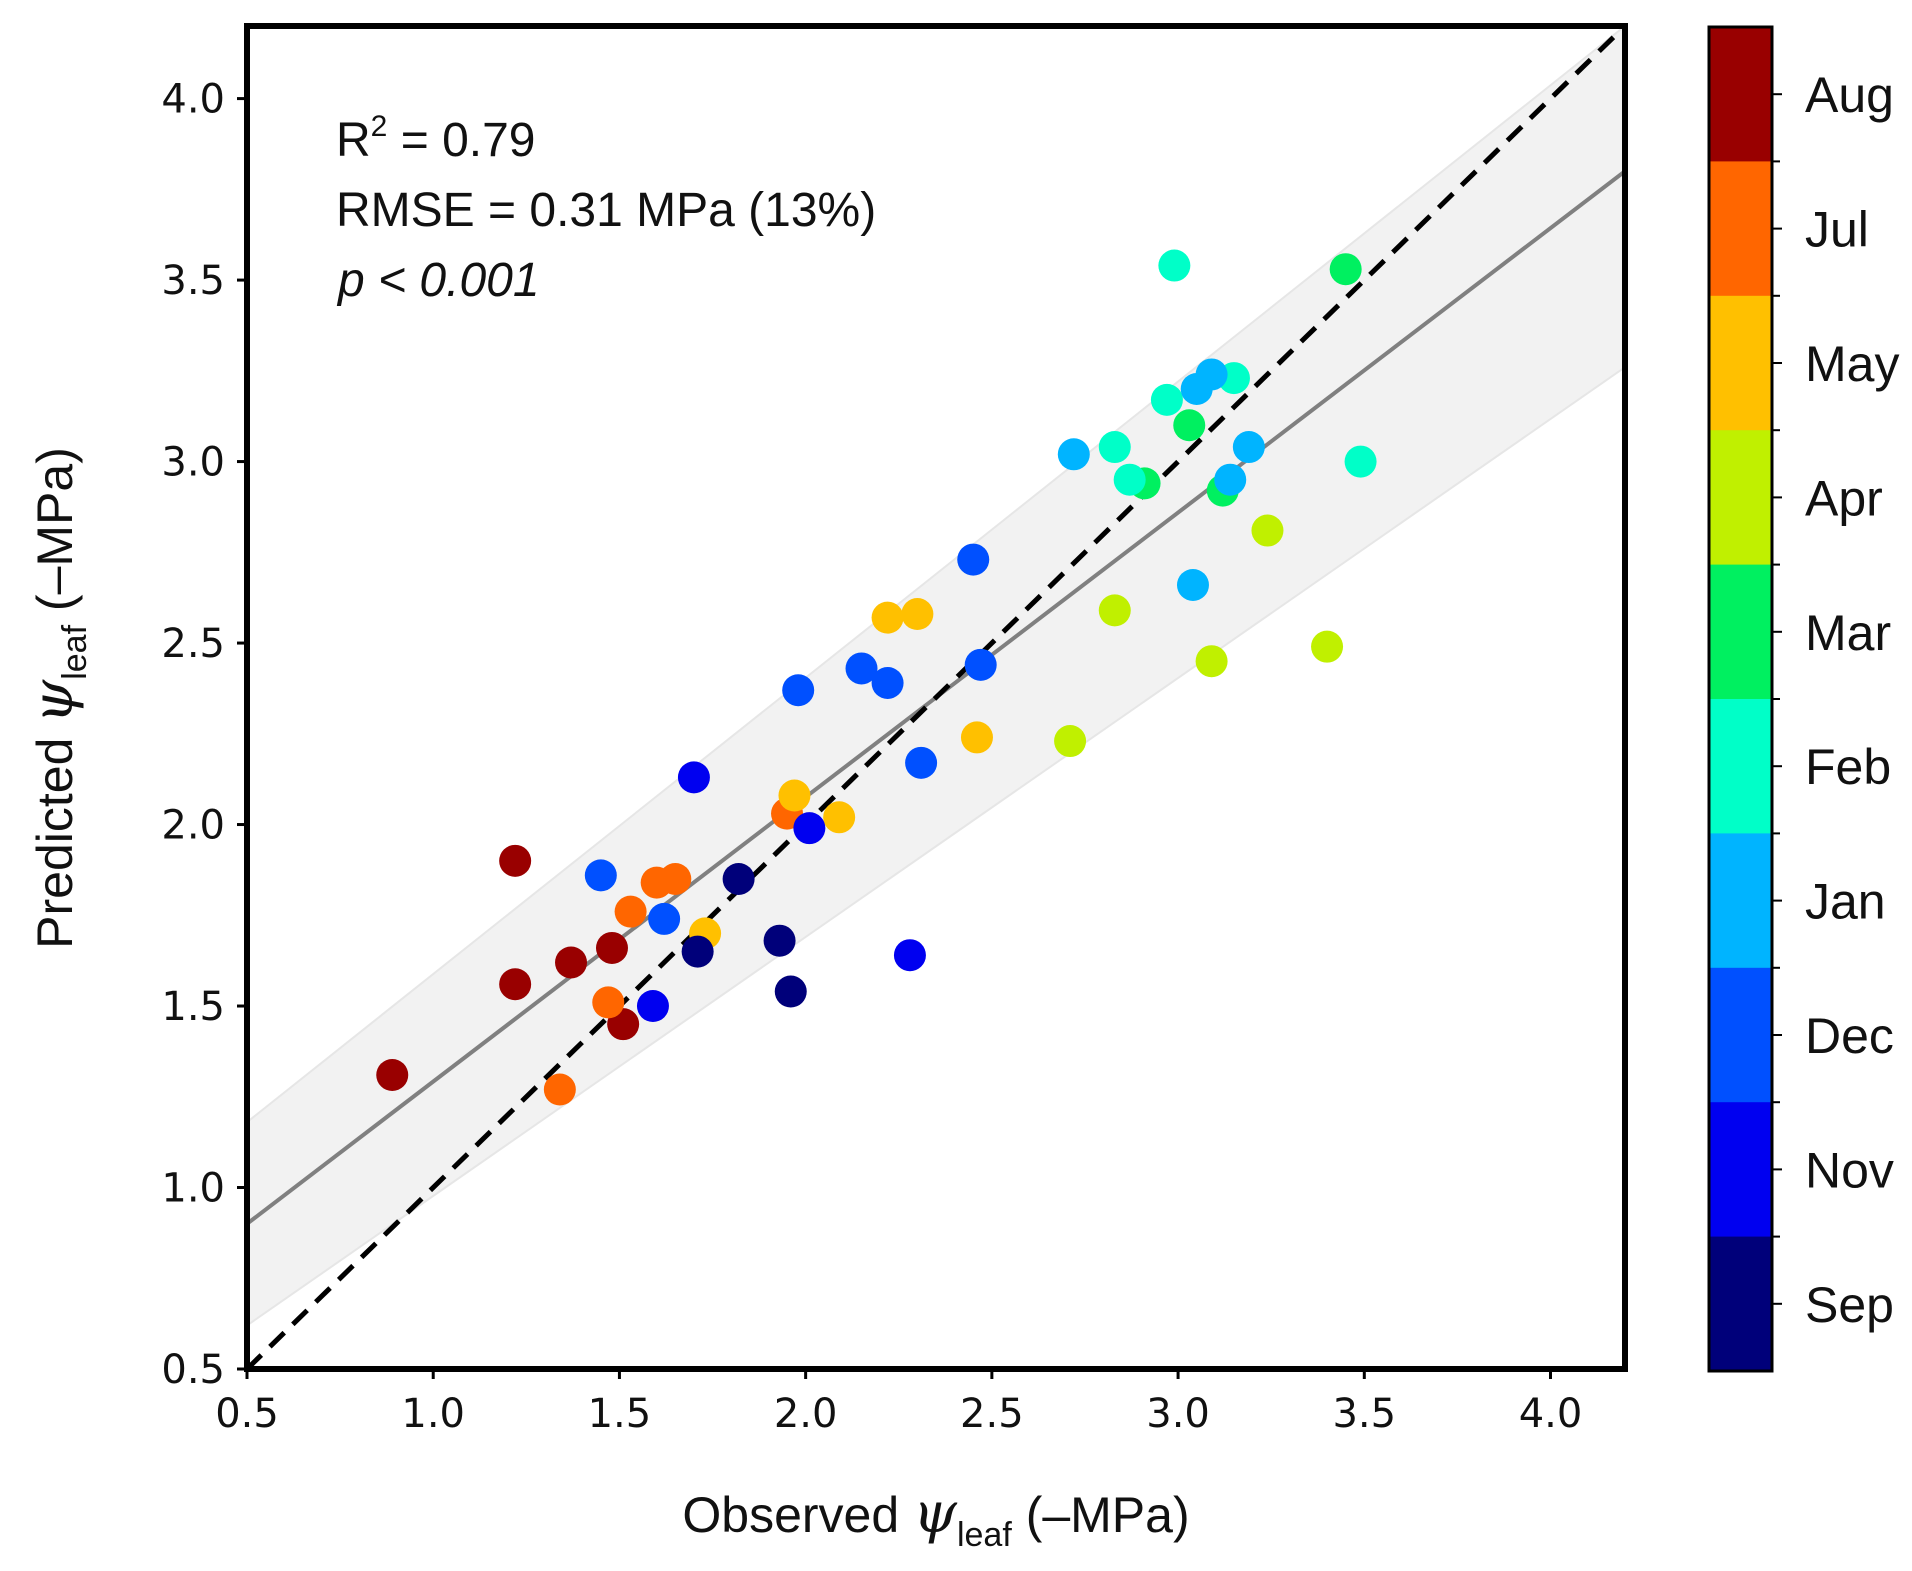 The width and height of the screenshot is (1912, 1571). What do you see at coordinates (1803, 699) in the screenshot?
I see `colorbar: Aug Jul May Apr Mar Feb Jan Dec Nov Sep` at bounding box center [1803, 699].